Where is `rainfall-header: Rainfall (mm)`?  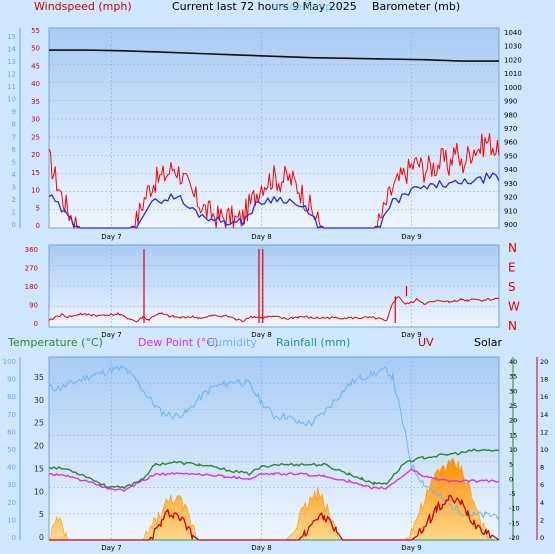 rainfall-header: Rainfall (mm) is located at coordinates (313, 342).